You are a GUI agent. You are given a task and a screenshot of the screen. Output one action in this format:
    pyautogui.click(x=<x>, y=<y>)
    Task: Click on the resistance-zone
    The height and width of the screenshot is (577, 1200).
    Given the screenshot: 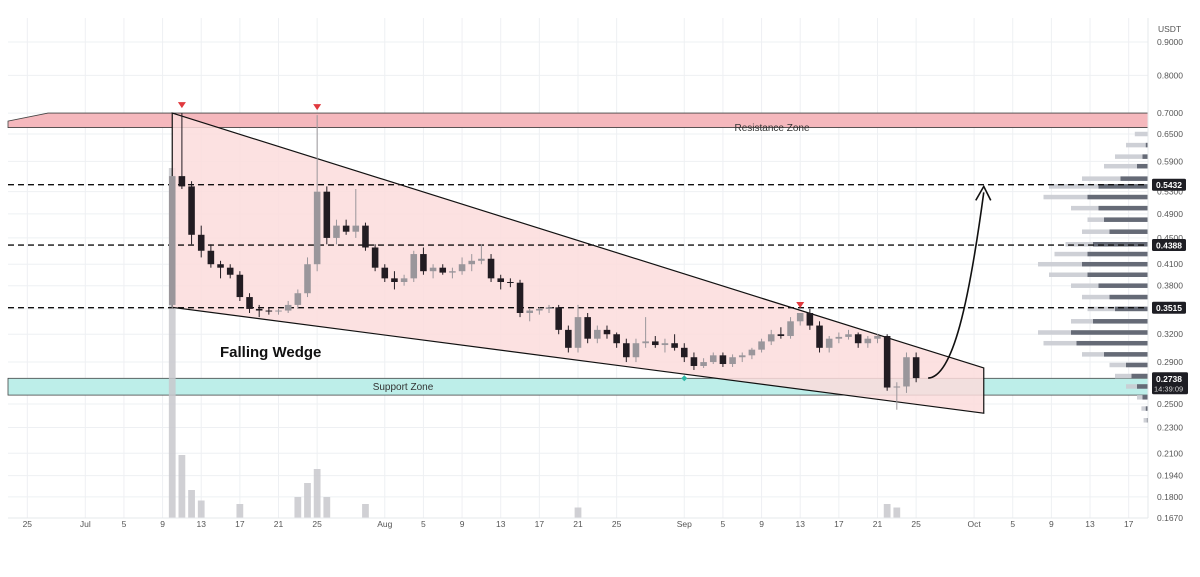 What is the action you would take?
    pyautogui.click(x=578, y=120)
    